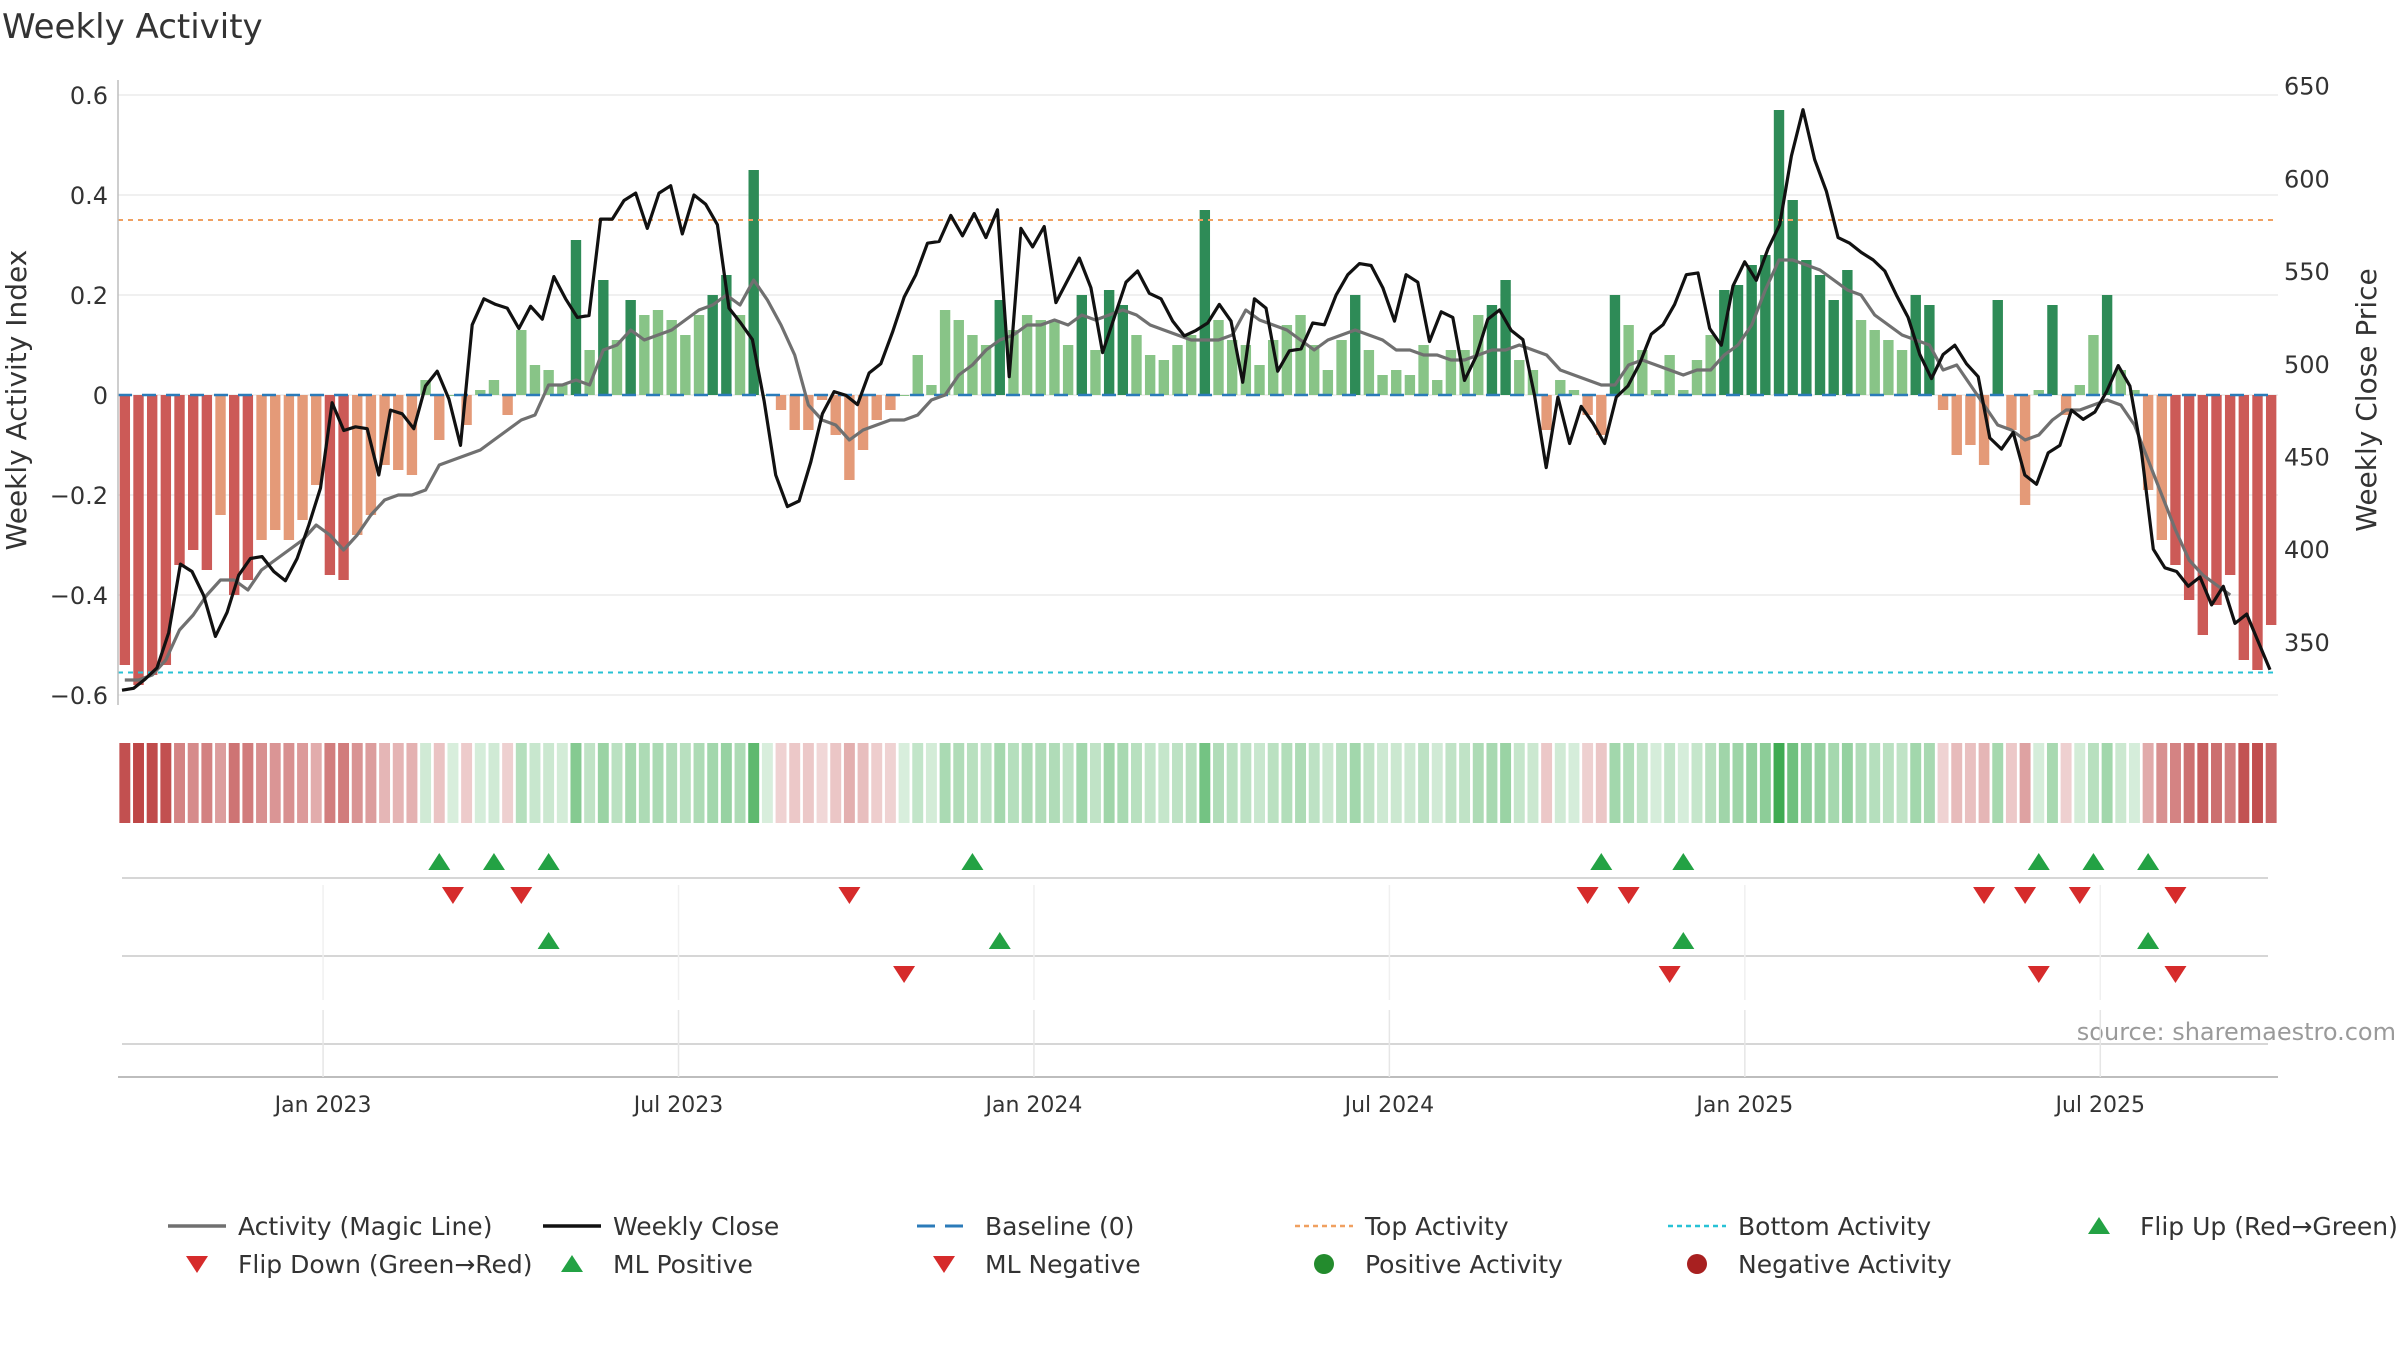 This screenshot has height=1350, width=2400. Describe the element at coordinates (683, 1264) in the screenshot. I see `legend-label: ML Positive` at that location.